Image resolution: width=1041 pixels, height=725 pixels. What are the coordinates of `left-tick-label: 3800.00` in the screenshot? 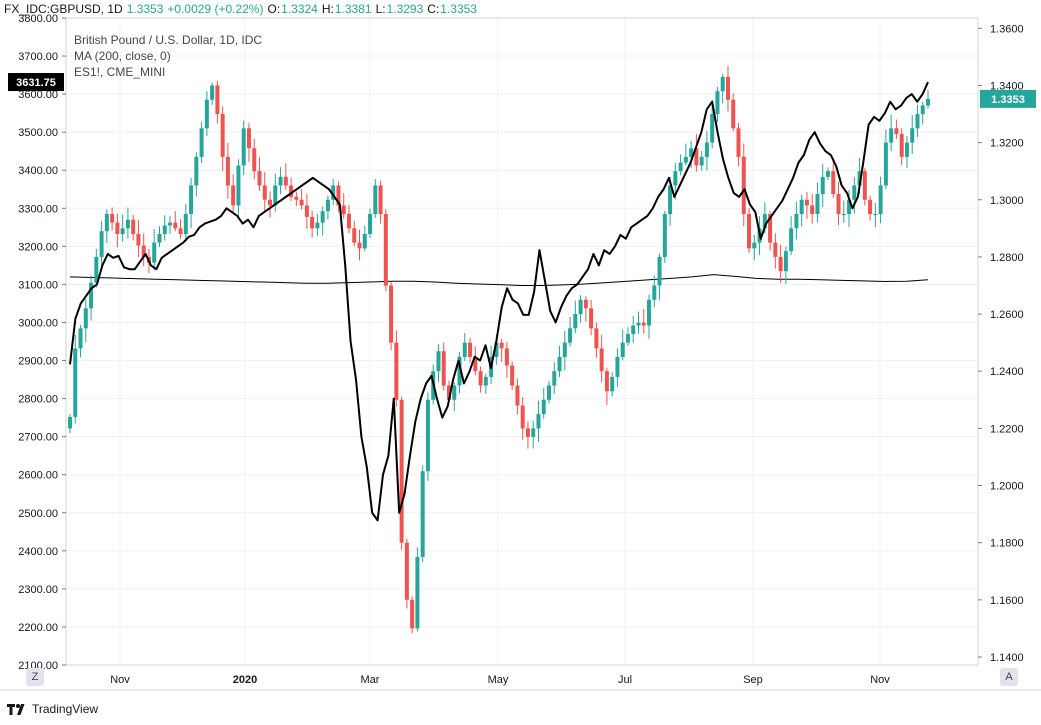 It's located at (38, 19).